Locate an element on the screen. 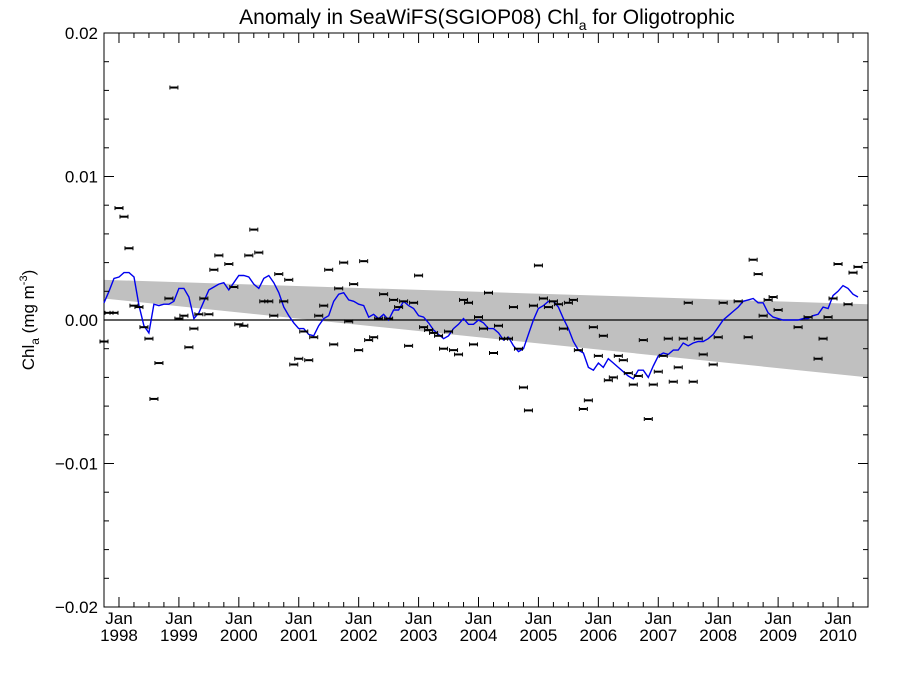  x-tick-year-label: 2005 is located at coordinates (539, 635).